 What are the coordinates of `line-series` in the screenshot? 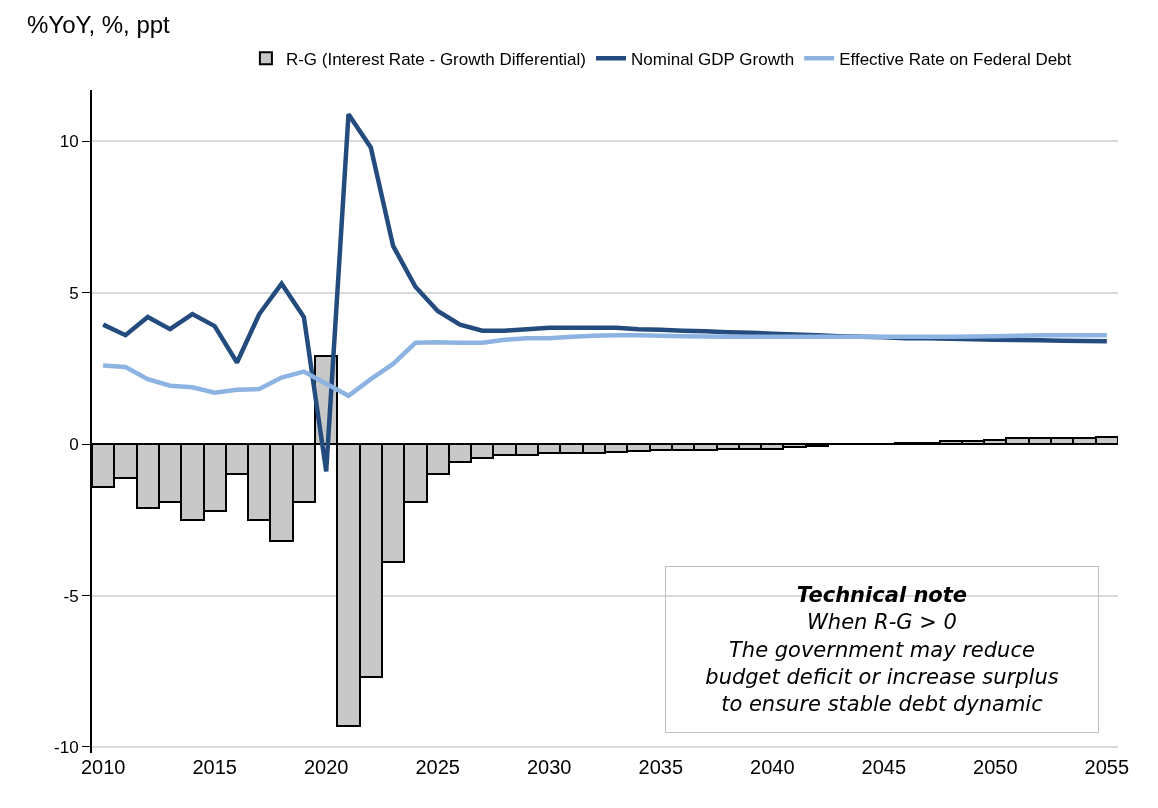 It's located at (605, 365).